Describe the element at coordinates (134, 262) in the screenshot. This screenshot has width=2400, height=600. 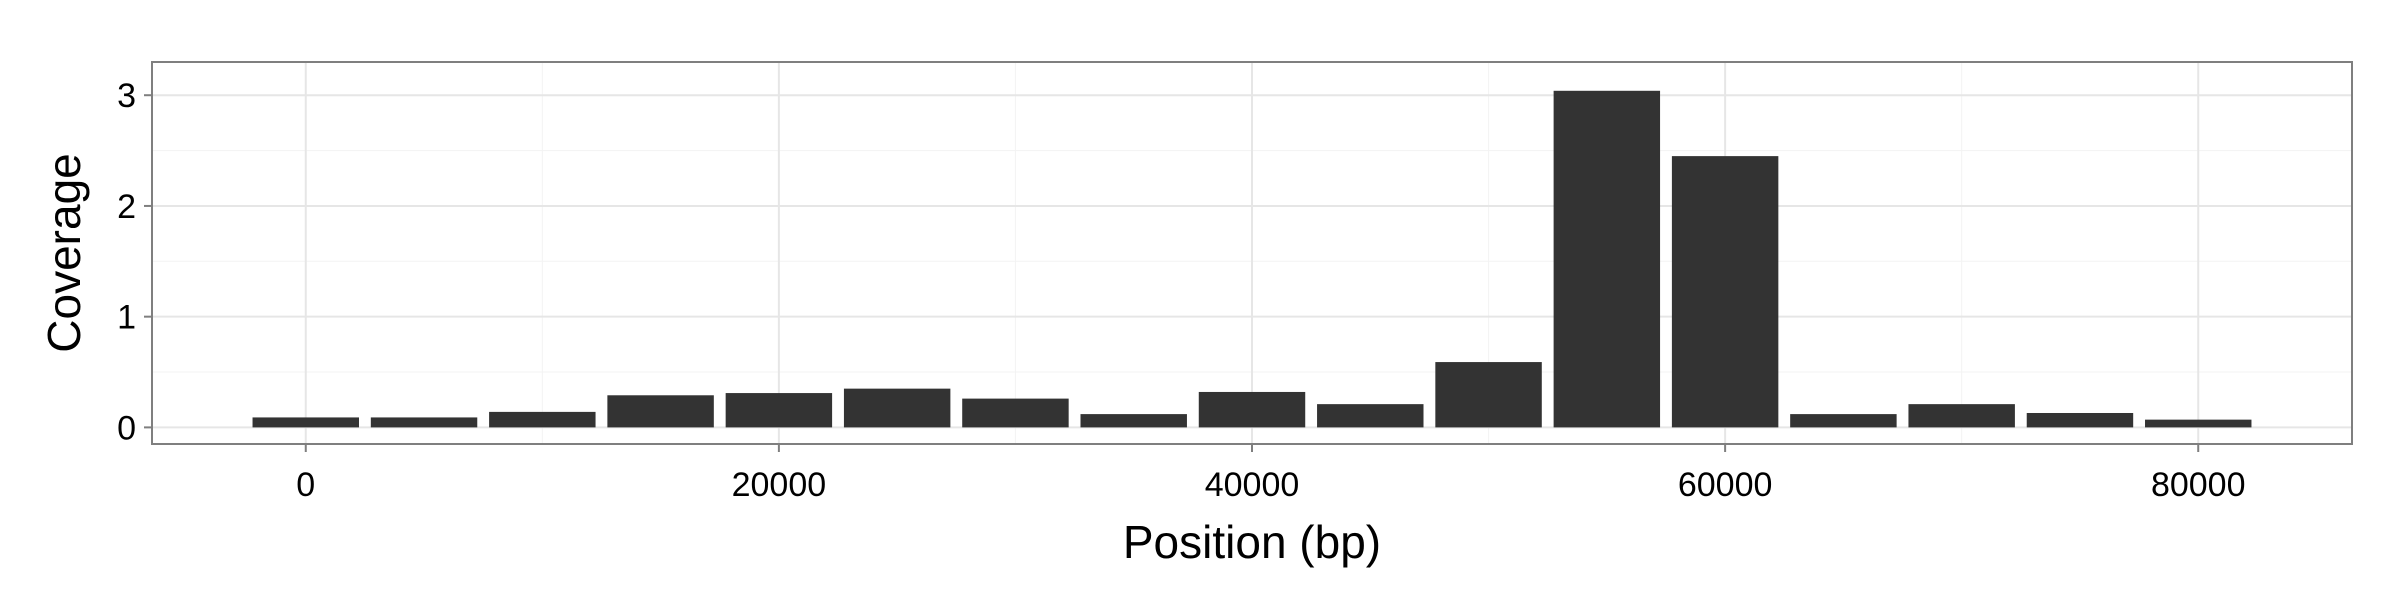
I see `y-axis: 0 1 2 3` at that location.